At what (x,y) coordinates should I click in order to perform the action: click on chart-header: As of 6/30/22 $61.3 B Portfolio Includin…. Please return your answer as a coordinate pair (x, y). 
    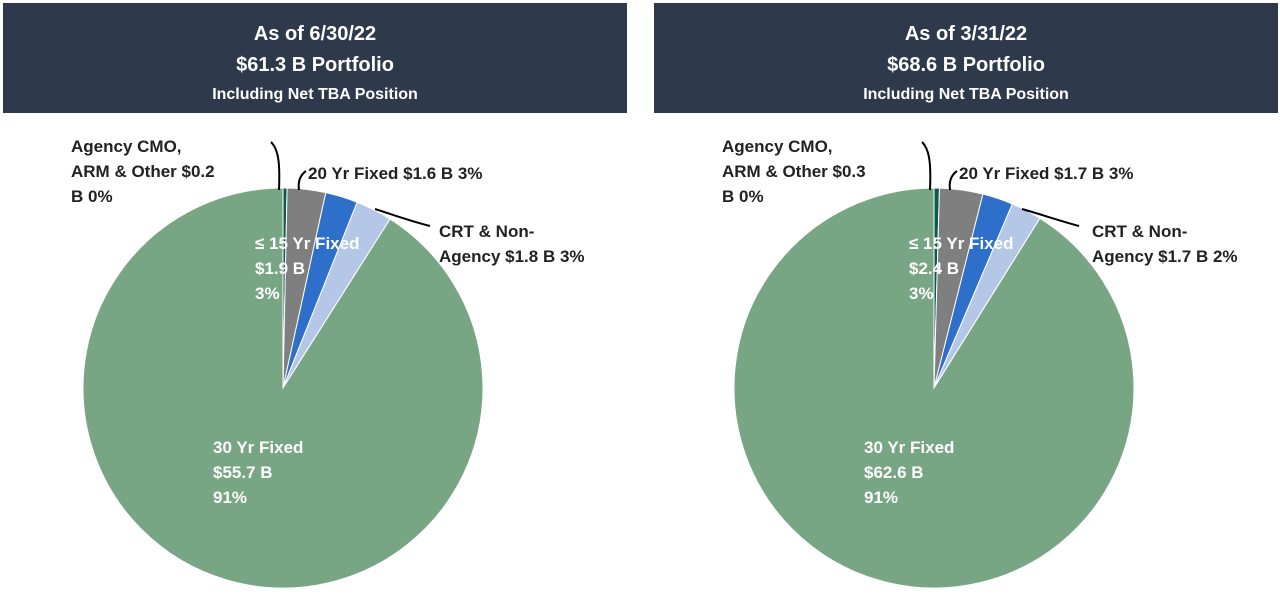
    Looking at the image, I should click on (315, 58).